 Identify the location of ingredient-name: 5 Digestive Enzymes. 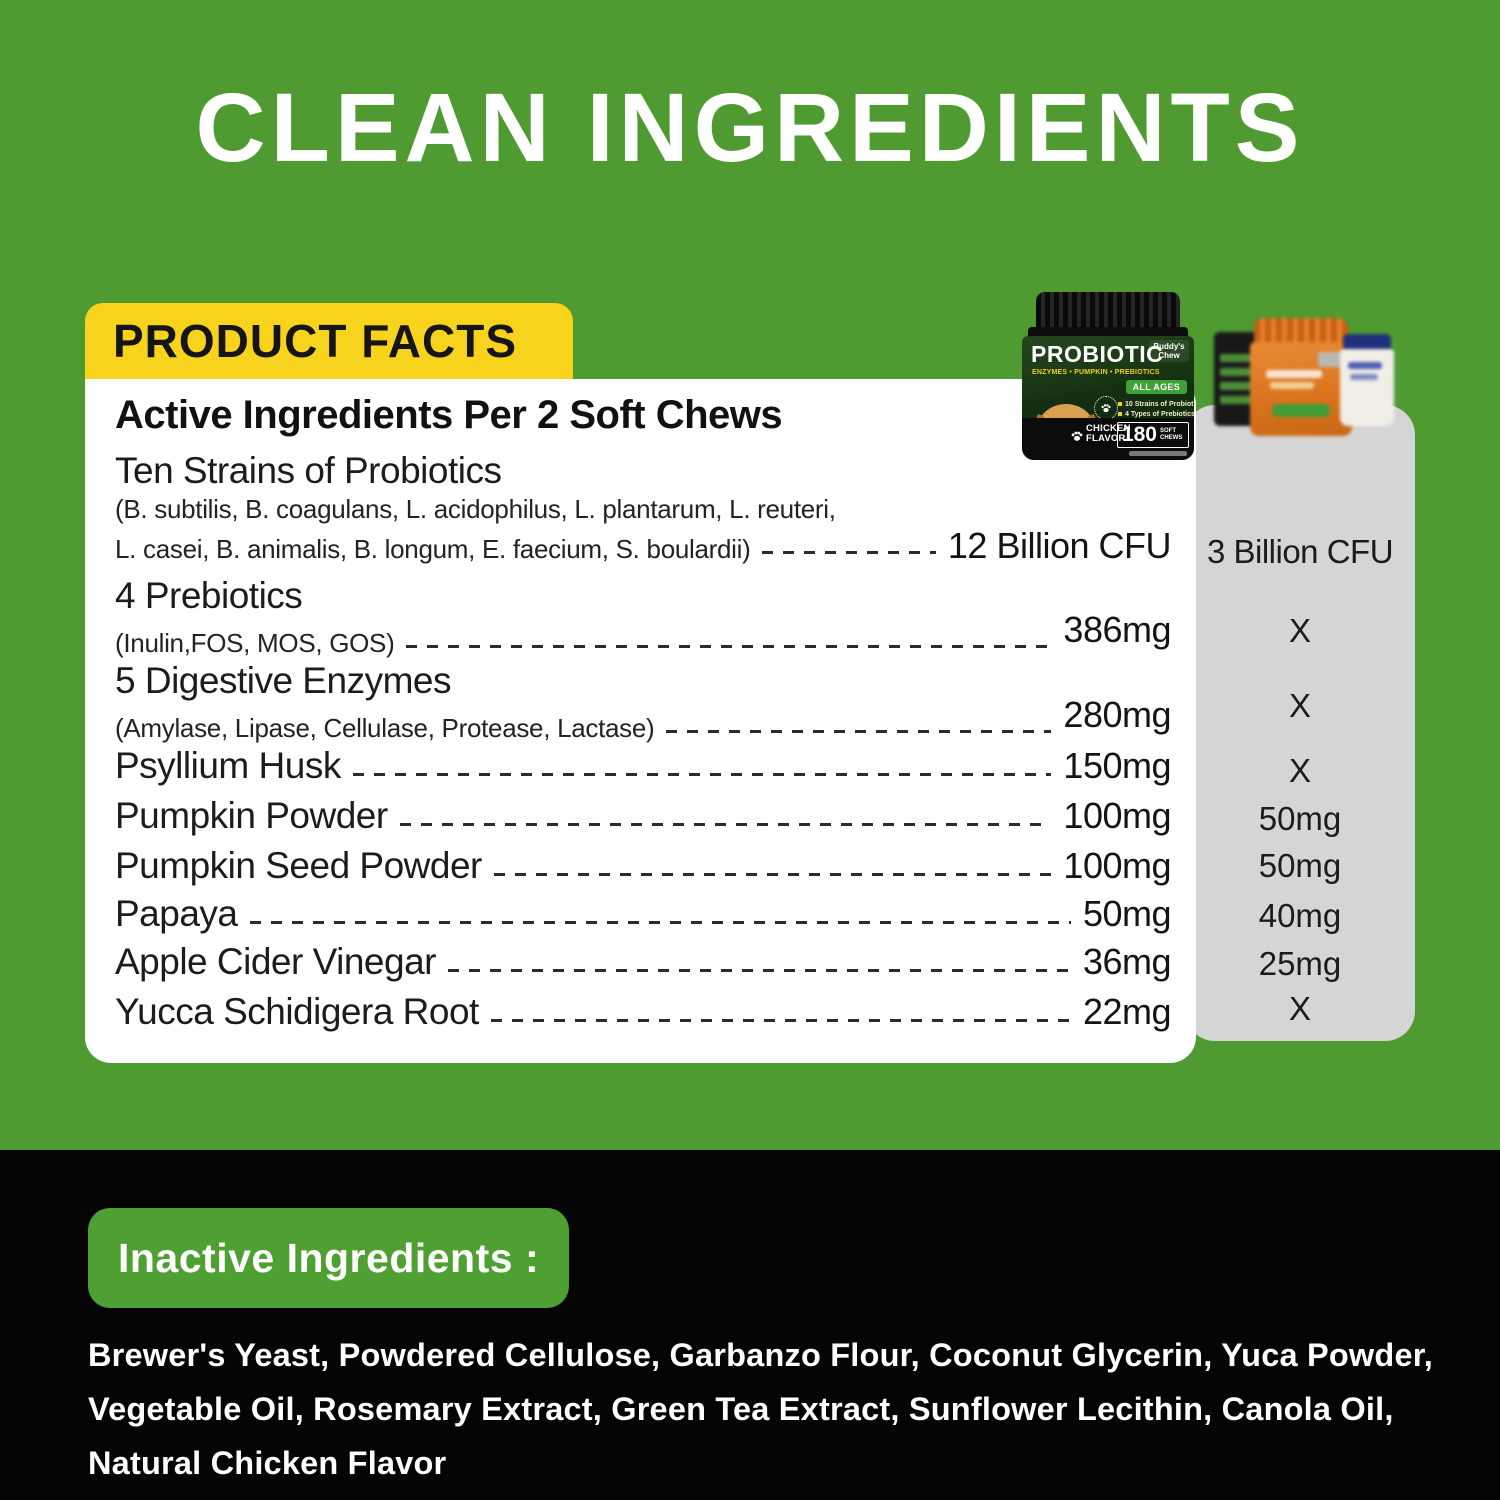
(283, 680).